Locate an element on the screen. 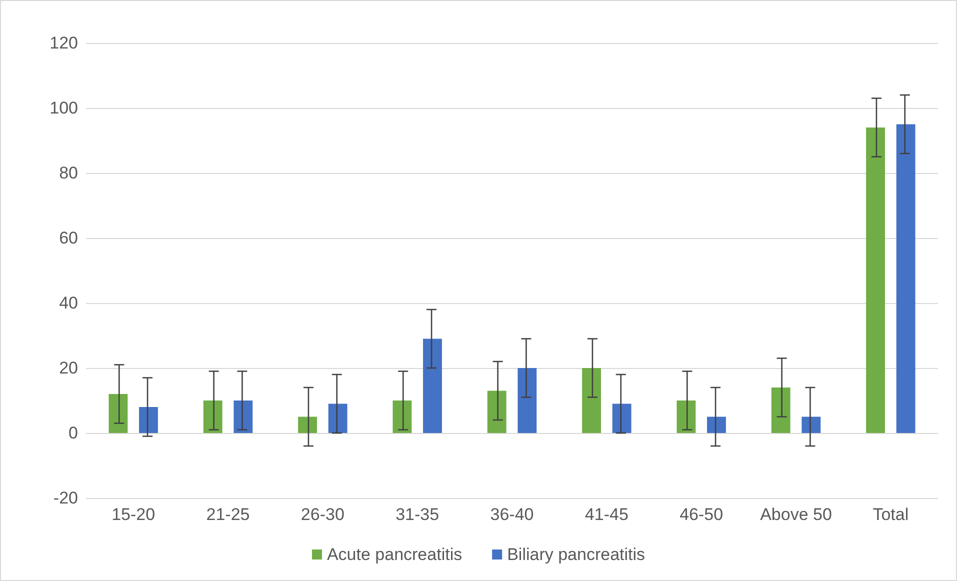 This screenshot has height=581, width=957. y-tick-label: 60 is located at coordinates (68, 238).